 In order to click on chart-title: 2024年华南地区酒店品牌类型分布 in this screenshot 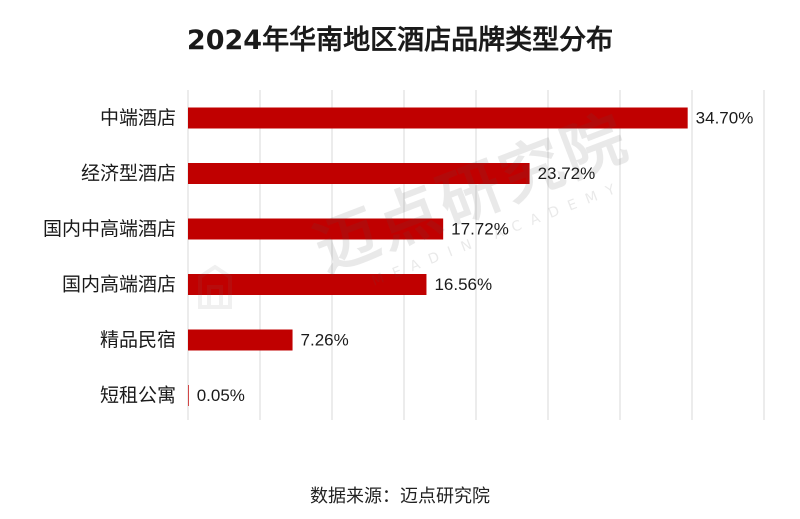, I will do `click(400, 40)`.